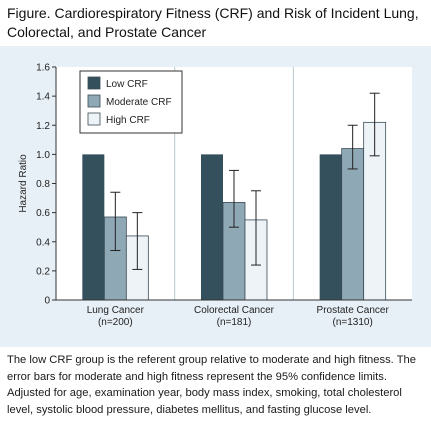 This screenshot has height=427, width=431. What do you see at coordinates (234, 198) in the screenshot?
I see `error-bar-moderate-crf-colorectal-cancer` at bounding box center [234, 198].